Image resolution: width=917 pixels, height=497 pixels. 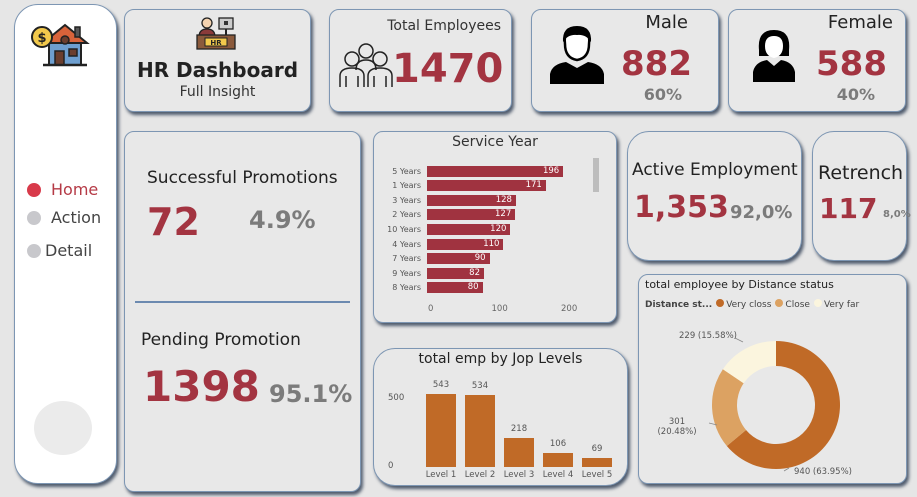 What do you see at coordinates (69, 250) in the screenshot?
I see `nav-detail-label: Detail` at bounding box center [69, 250].